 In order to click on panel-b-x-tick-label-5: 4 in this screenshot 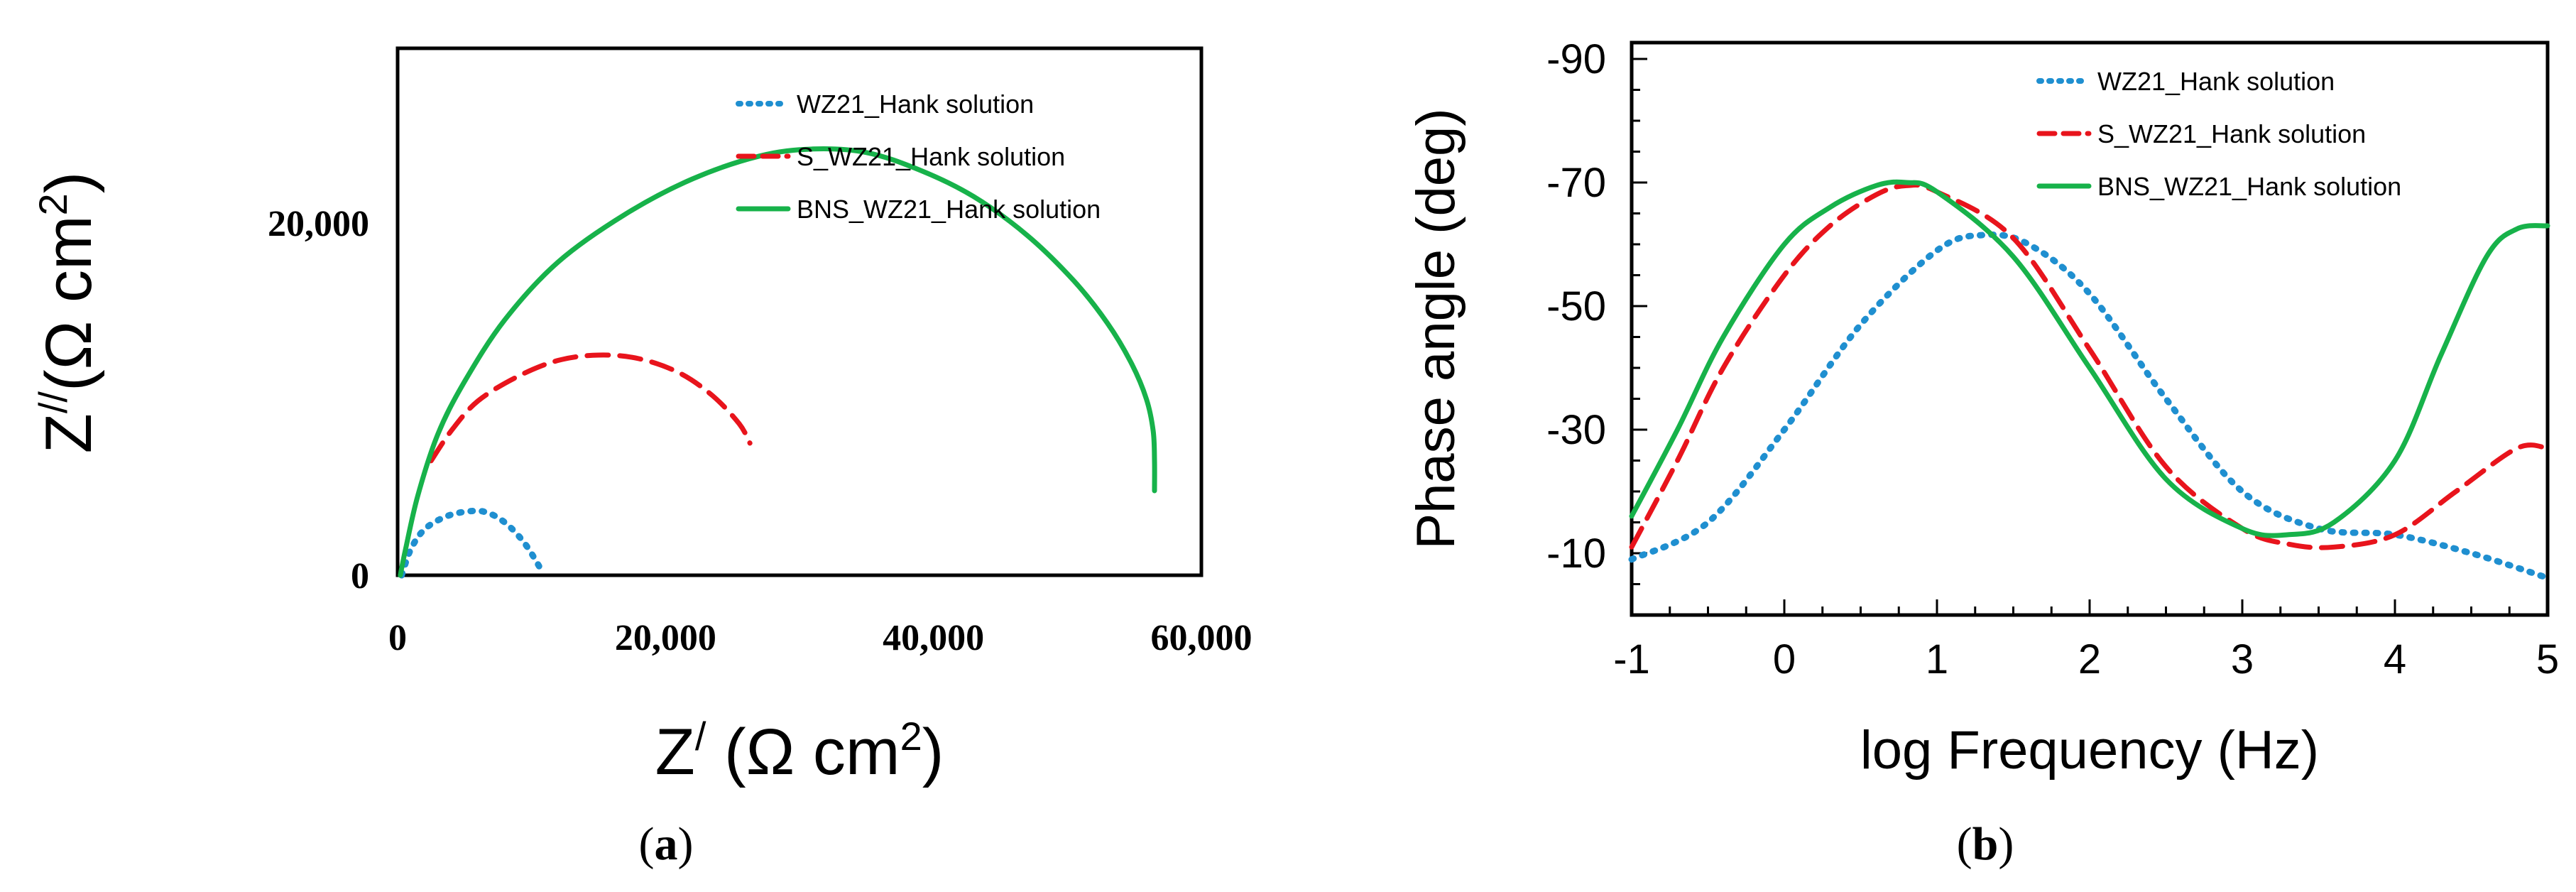, I will do `click(2395, 659)`.